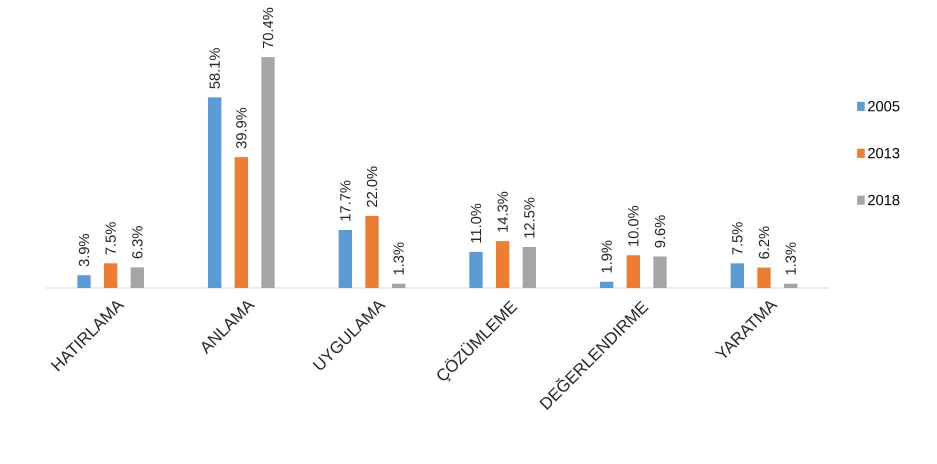 This screenshot has height=464, width=937. Describe the element at coordinates (764, 242) in the screenshot. I see `data-label: 6.2%` at that location.